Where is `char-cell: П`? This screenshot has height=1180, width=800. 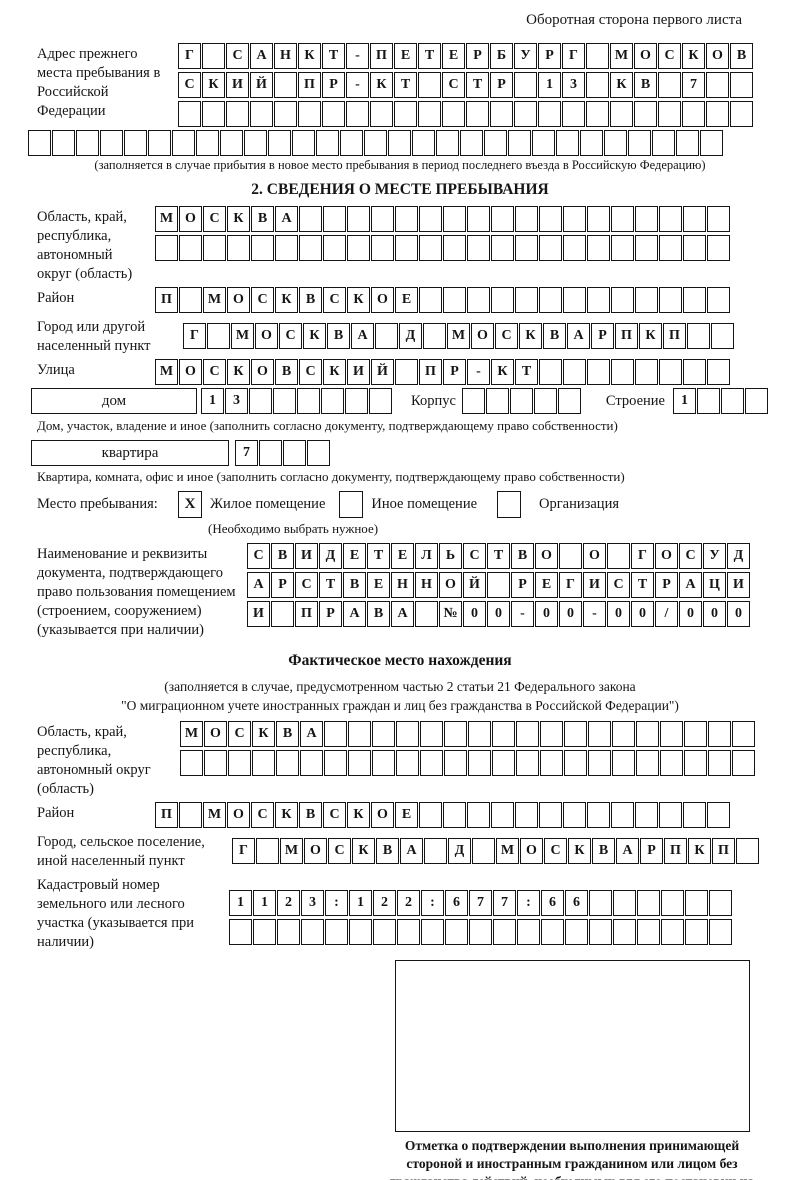 char-cell: П is located at coordinates (430, 372).